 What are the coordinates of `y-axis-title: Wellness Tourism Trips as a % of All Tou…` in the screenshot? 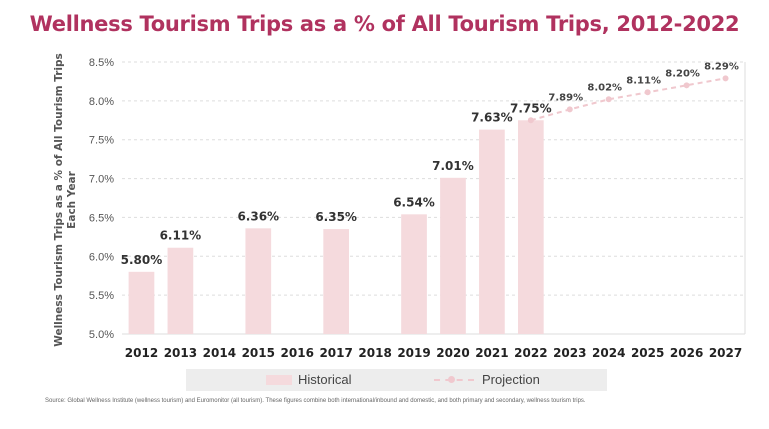 It's located at (65, 200).